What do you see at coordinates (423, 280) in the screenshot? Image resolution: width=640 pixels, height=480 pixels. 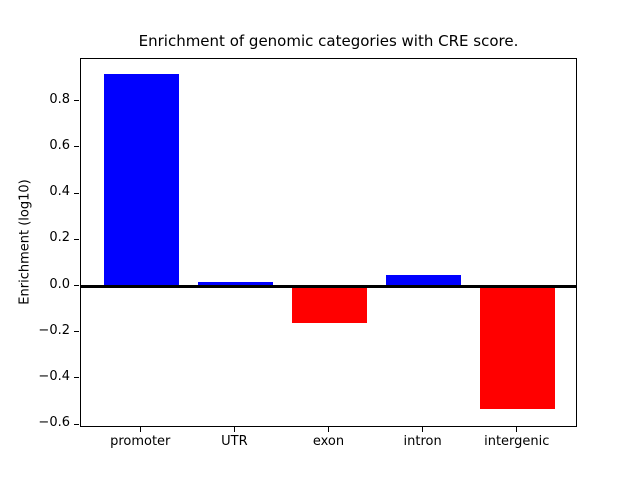 I see `bar-intron` at bounding box center [423, 280].